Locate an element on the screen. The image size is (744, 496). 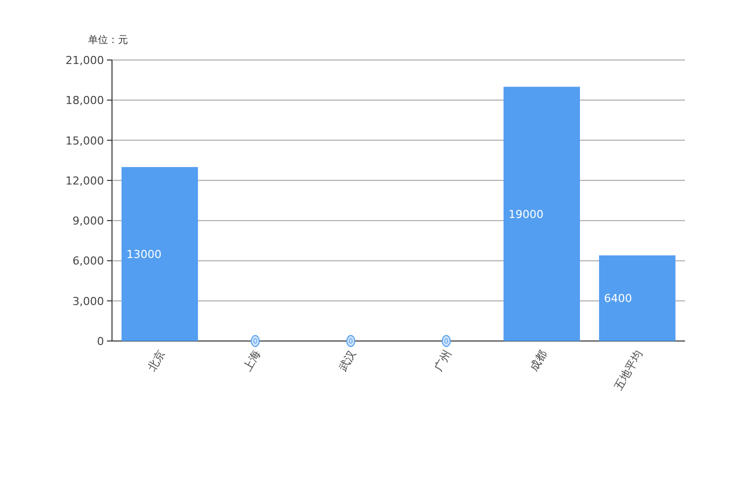
y-tick-label: 18,000 is located at coordinates (85, 101).